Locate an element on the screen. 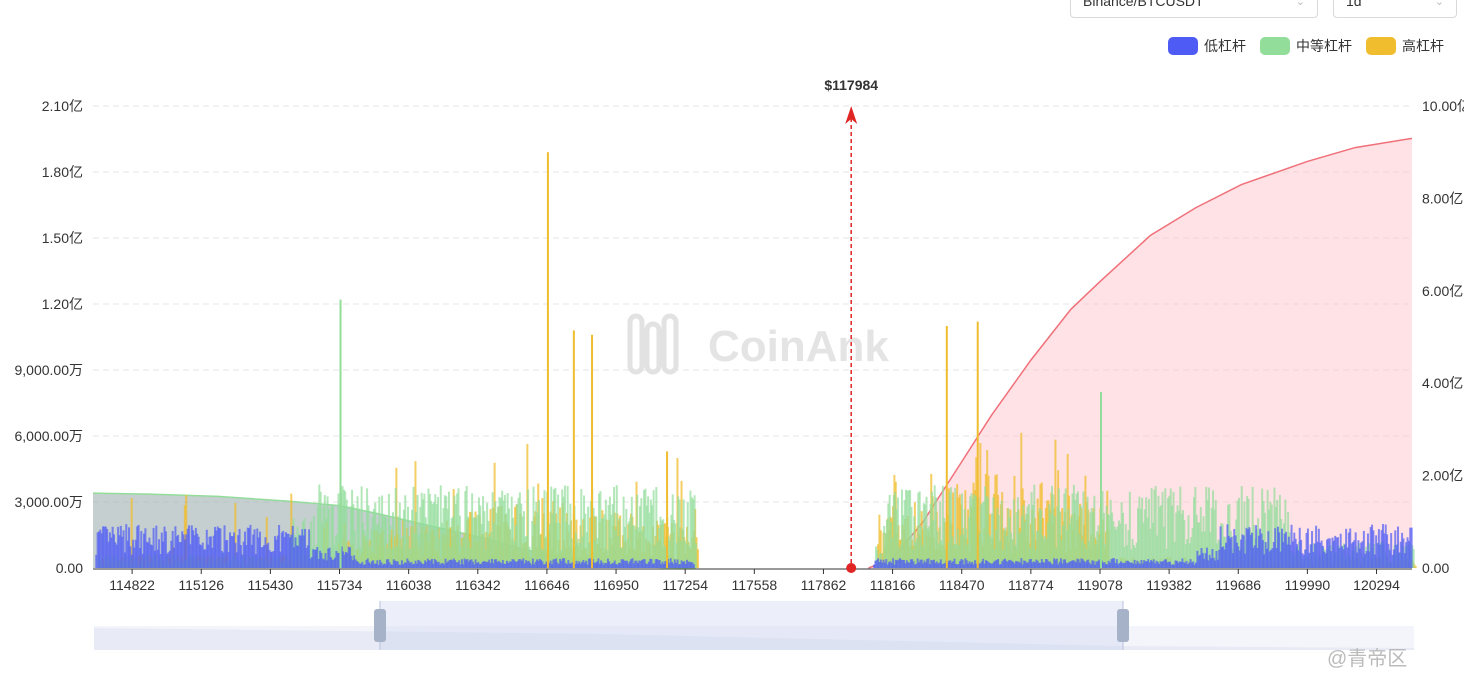 The height and width of the screenshot is (681, 1464). legend-item-mid: 中等杠杆 is located at coordinates (1306, 46).